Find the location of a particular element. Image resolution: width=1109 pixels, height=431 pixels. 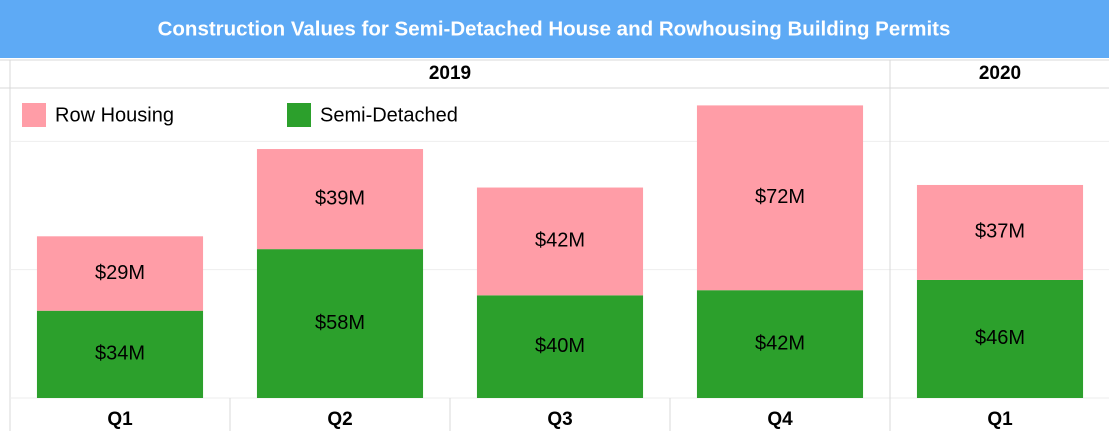

group-label: 2019 is located at coordinates (450, 73).